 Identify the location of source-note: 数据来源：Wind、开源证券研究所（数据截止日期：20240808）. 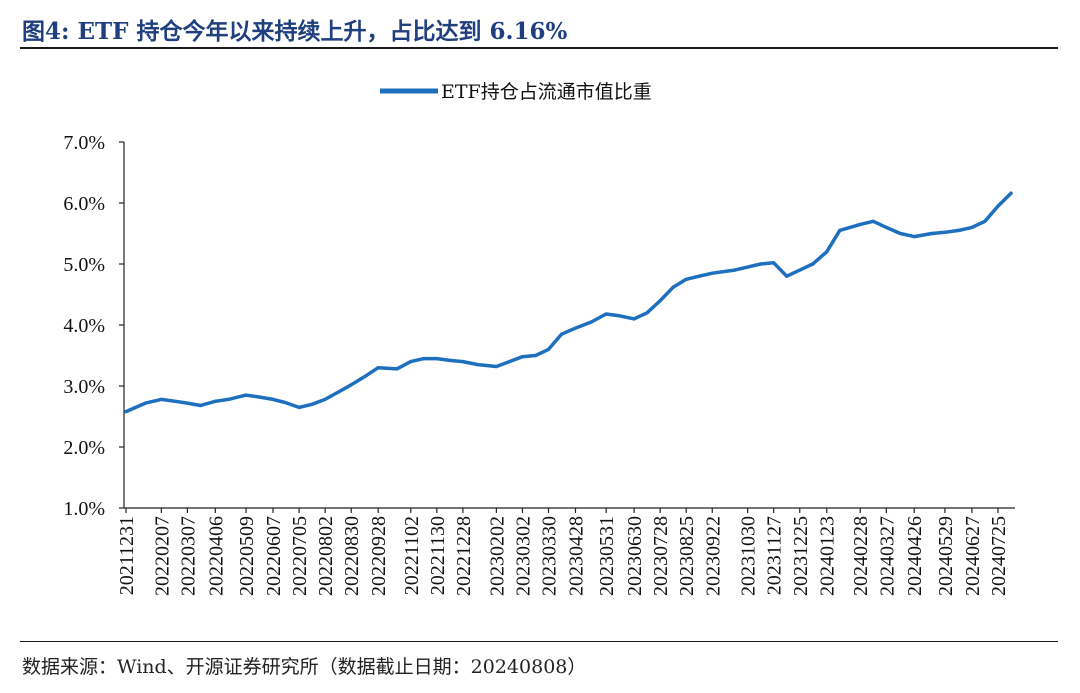
(304, 667).